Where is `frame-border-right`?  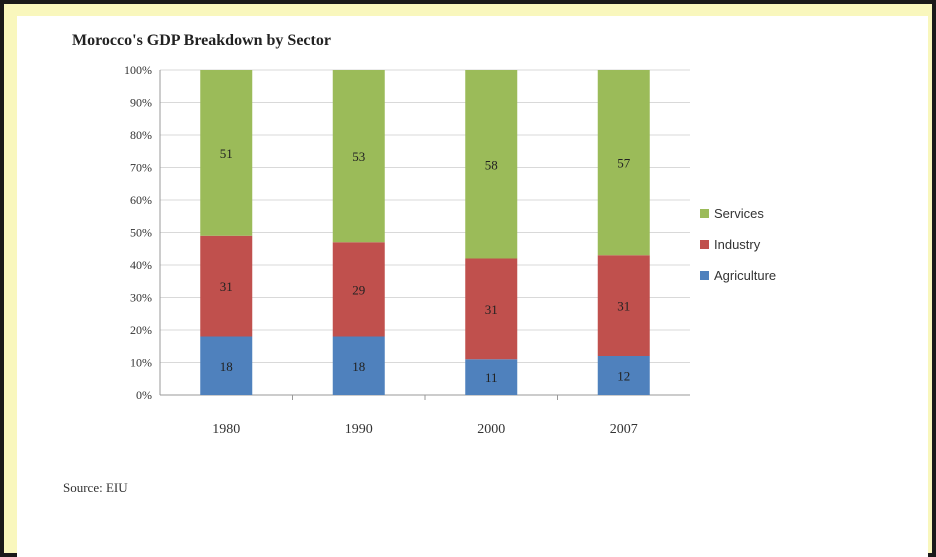 frame-border-right is located at coordinates (934, 278).